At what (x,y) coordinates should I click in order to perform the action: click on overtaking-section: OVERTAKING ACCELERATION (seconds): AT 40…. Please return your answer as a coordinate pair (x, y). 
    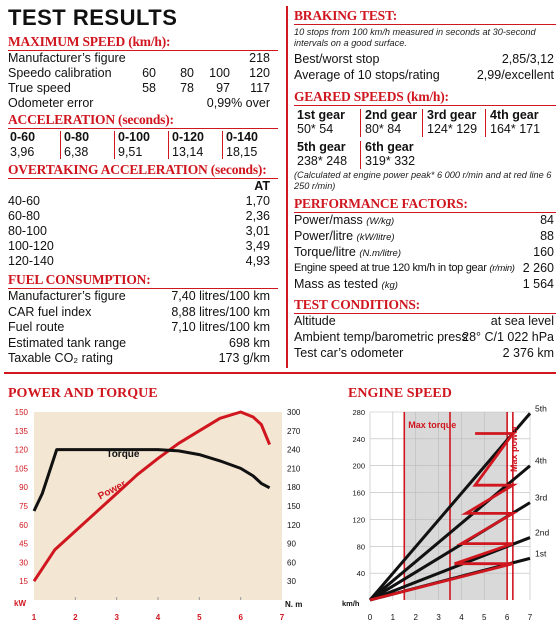
    Looking at the image, I should click on (143, 216).